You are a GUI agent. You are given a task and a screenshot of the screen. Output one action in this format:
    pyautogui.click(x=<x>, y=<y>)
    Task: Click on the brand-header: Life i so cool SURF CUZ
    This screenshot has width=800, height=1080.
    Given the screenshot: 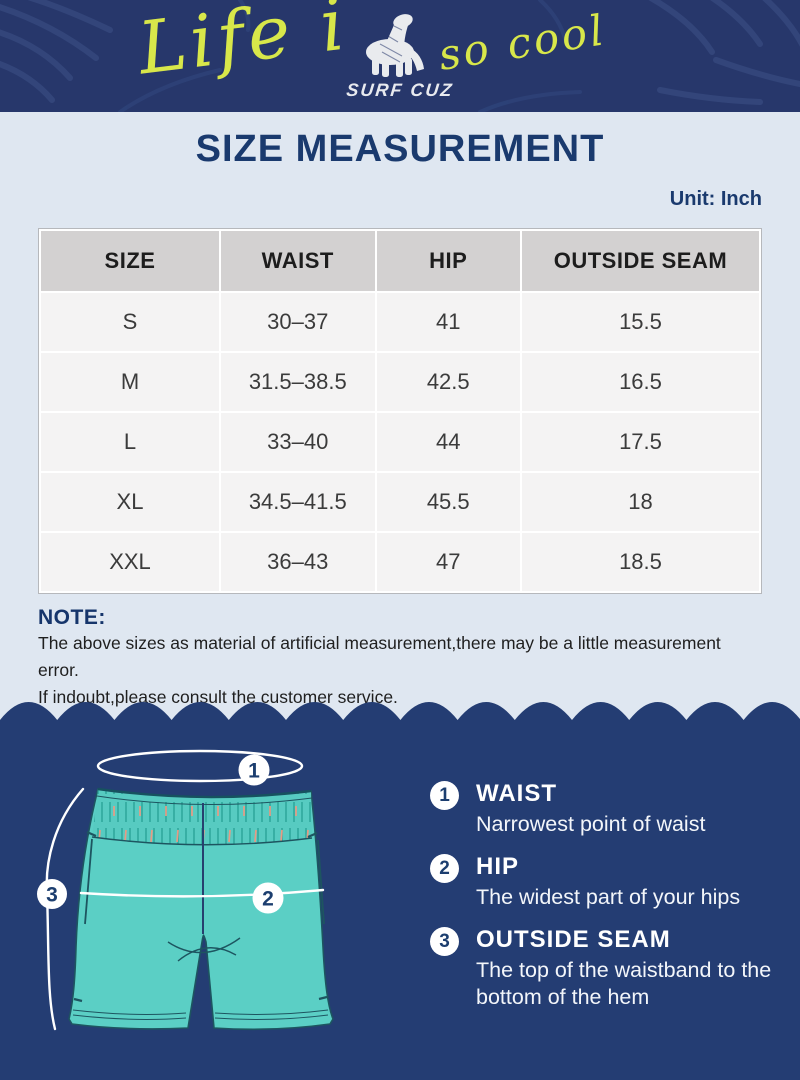 What is the action you would take?
    pyautogui.click(x=400, y=56)
    